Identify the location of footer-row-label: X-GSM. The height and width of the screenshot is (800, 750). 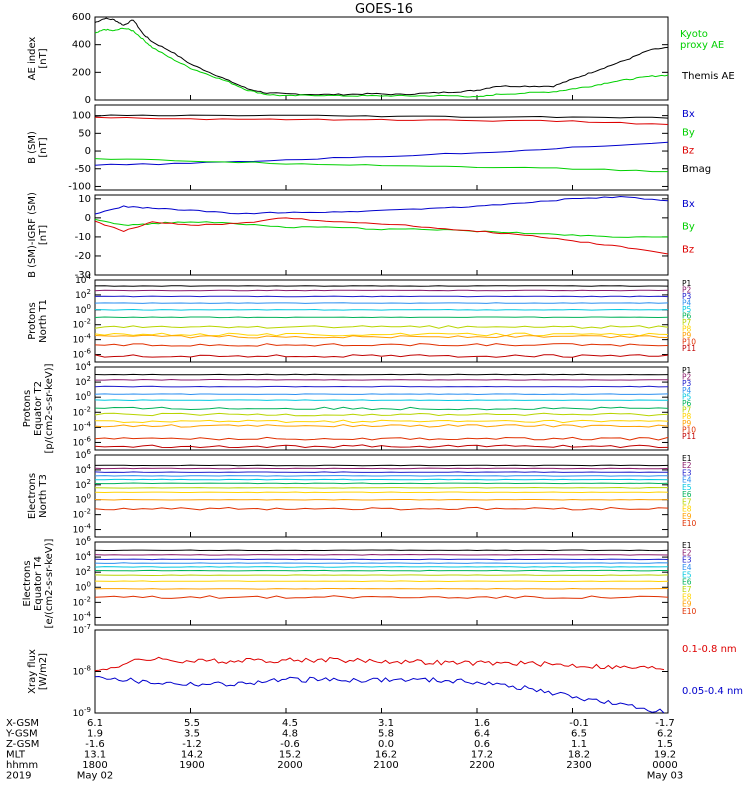
(22, 723).